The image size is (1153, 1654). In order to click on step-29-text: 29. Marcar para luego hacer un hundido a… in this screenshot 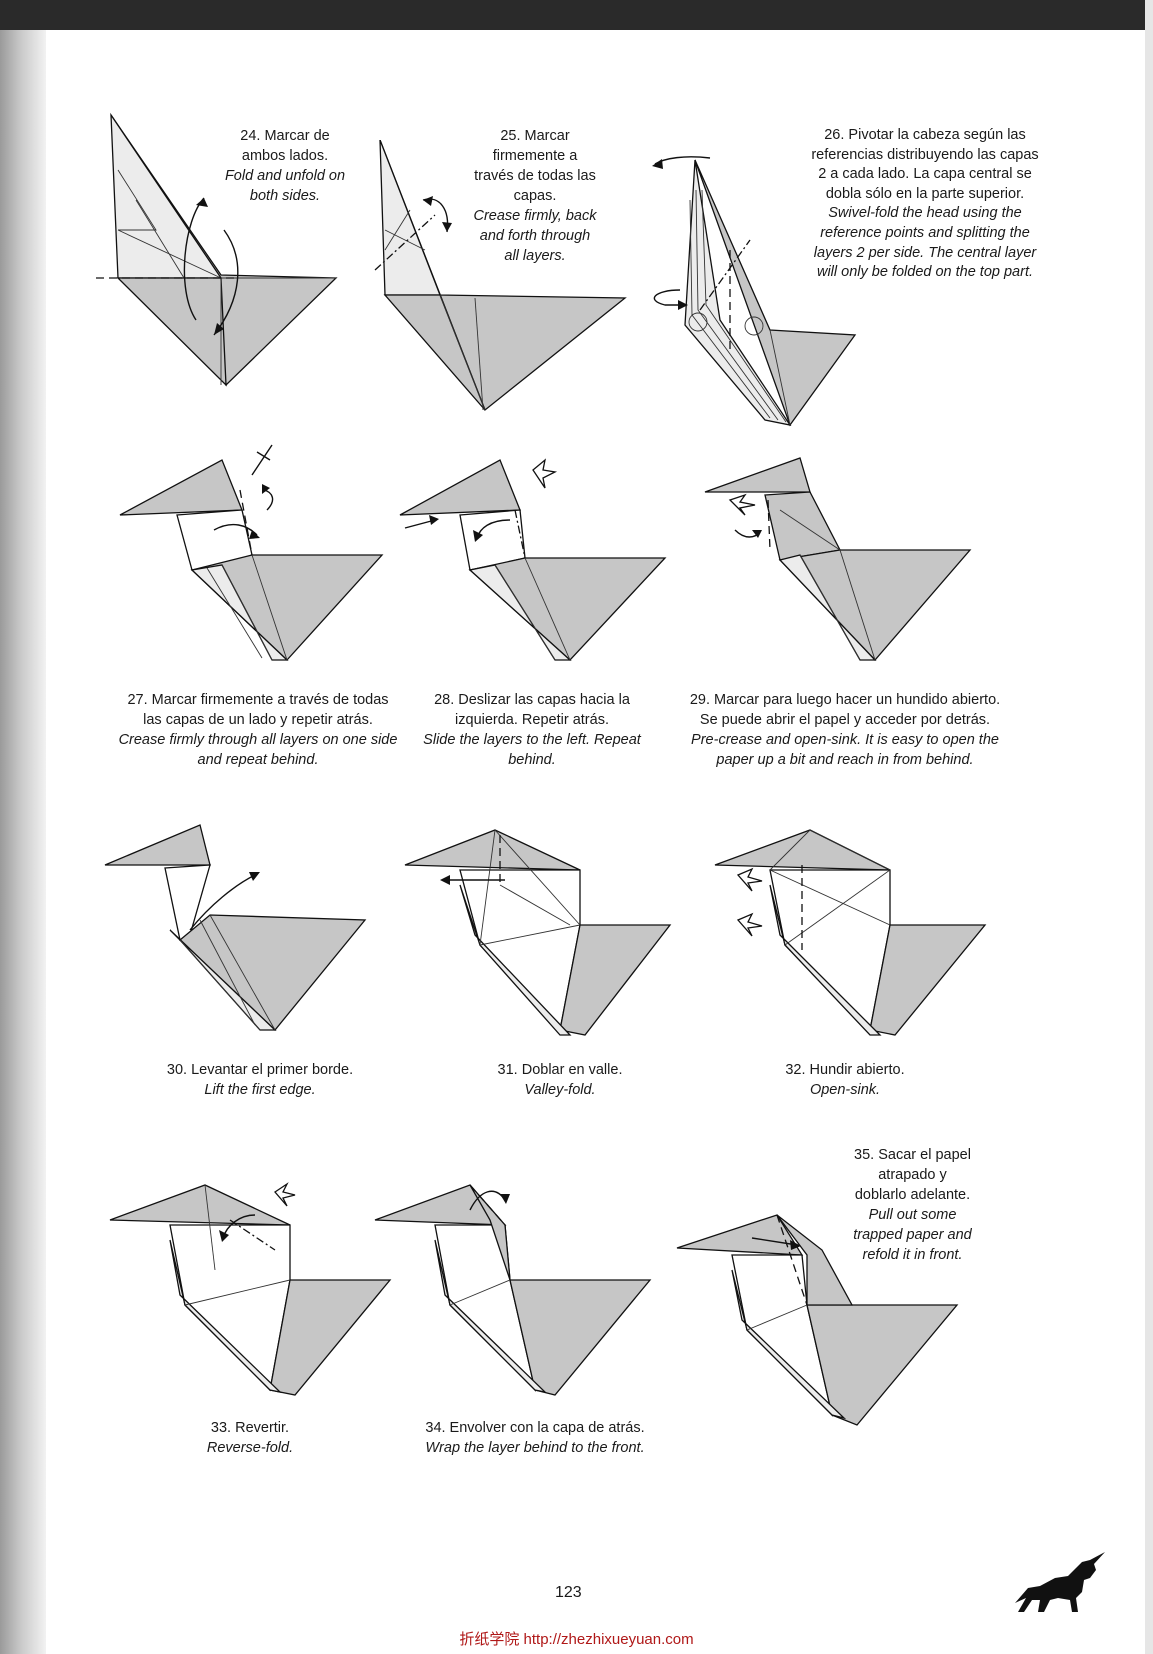, I will do `click(845, 730)`.